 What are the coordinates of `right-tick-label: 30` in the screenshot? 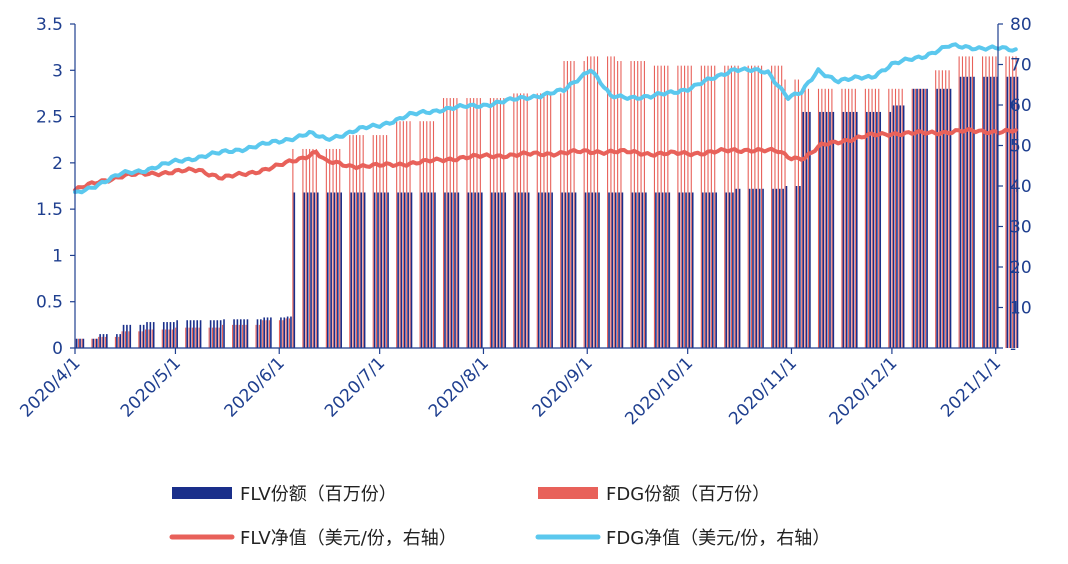 It's located at (1021, 228).